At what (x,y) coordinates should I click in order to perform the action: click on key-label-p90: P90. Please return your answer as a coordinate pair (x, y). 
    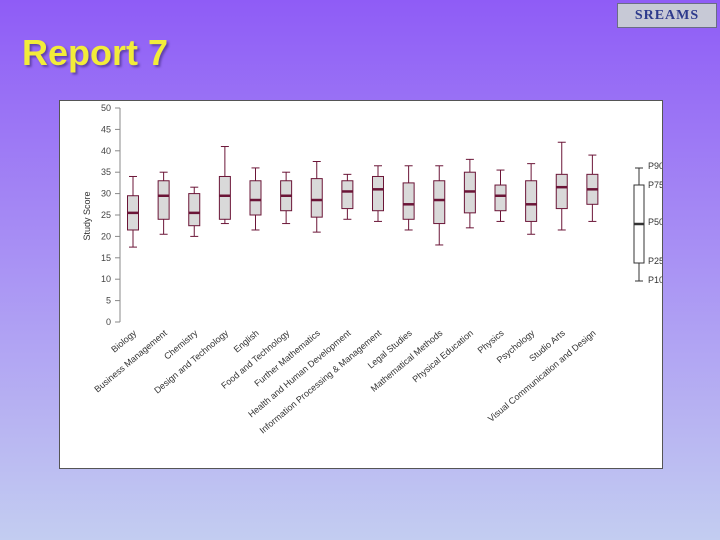
    Looking at the image, I should click on (655, 166).